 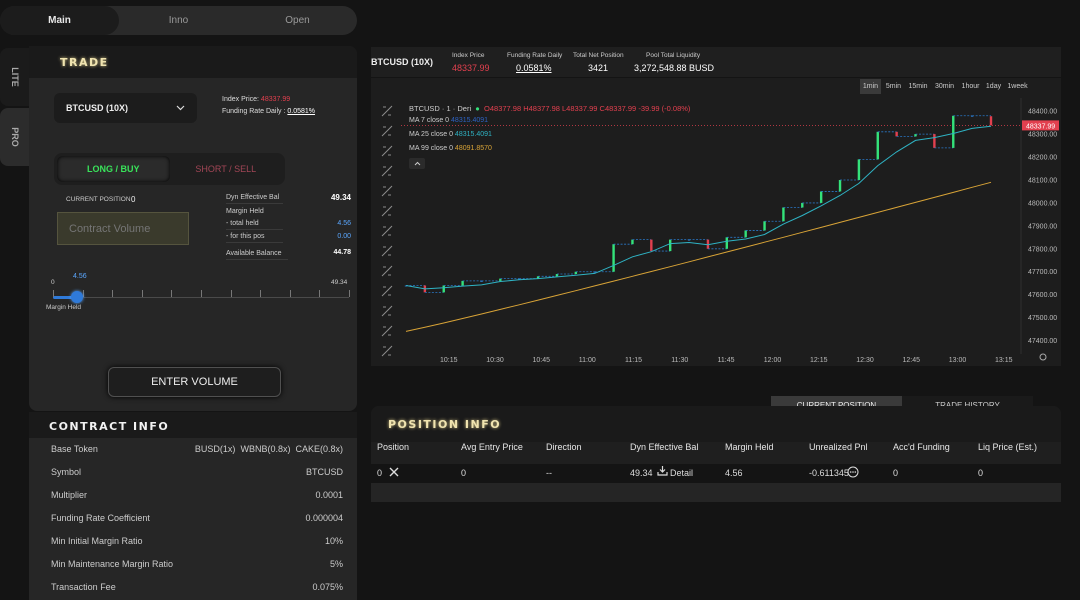 I want to click on base-token: WBNB(0.8x), so click(x=265, y=448).